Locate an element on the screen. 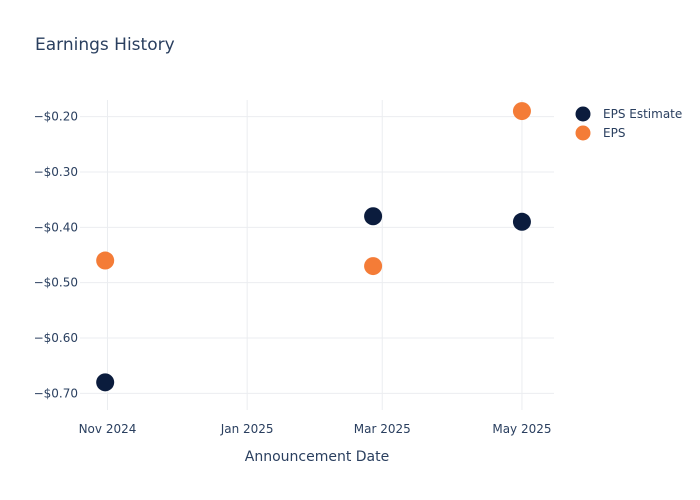 Image resolution: width=700 pixels, height=500 pixels. chart-title: Earnings History is located at coordinates (105, 45).